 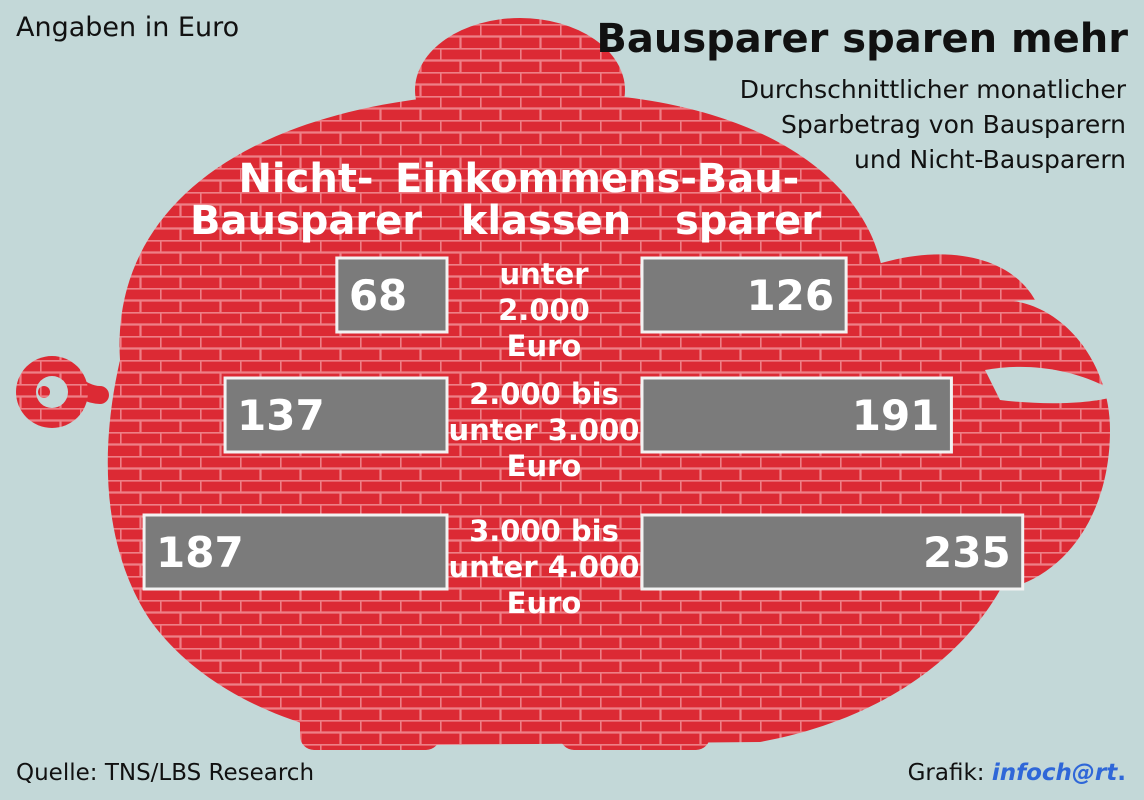 What do you see at coordinates (378, 295) in the screenshot?
I see `value-label-nicht-bausparer-0: 68` at bounding box center [378, 295].